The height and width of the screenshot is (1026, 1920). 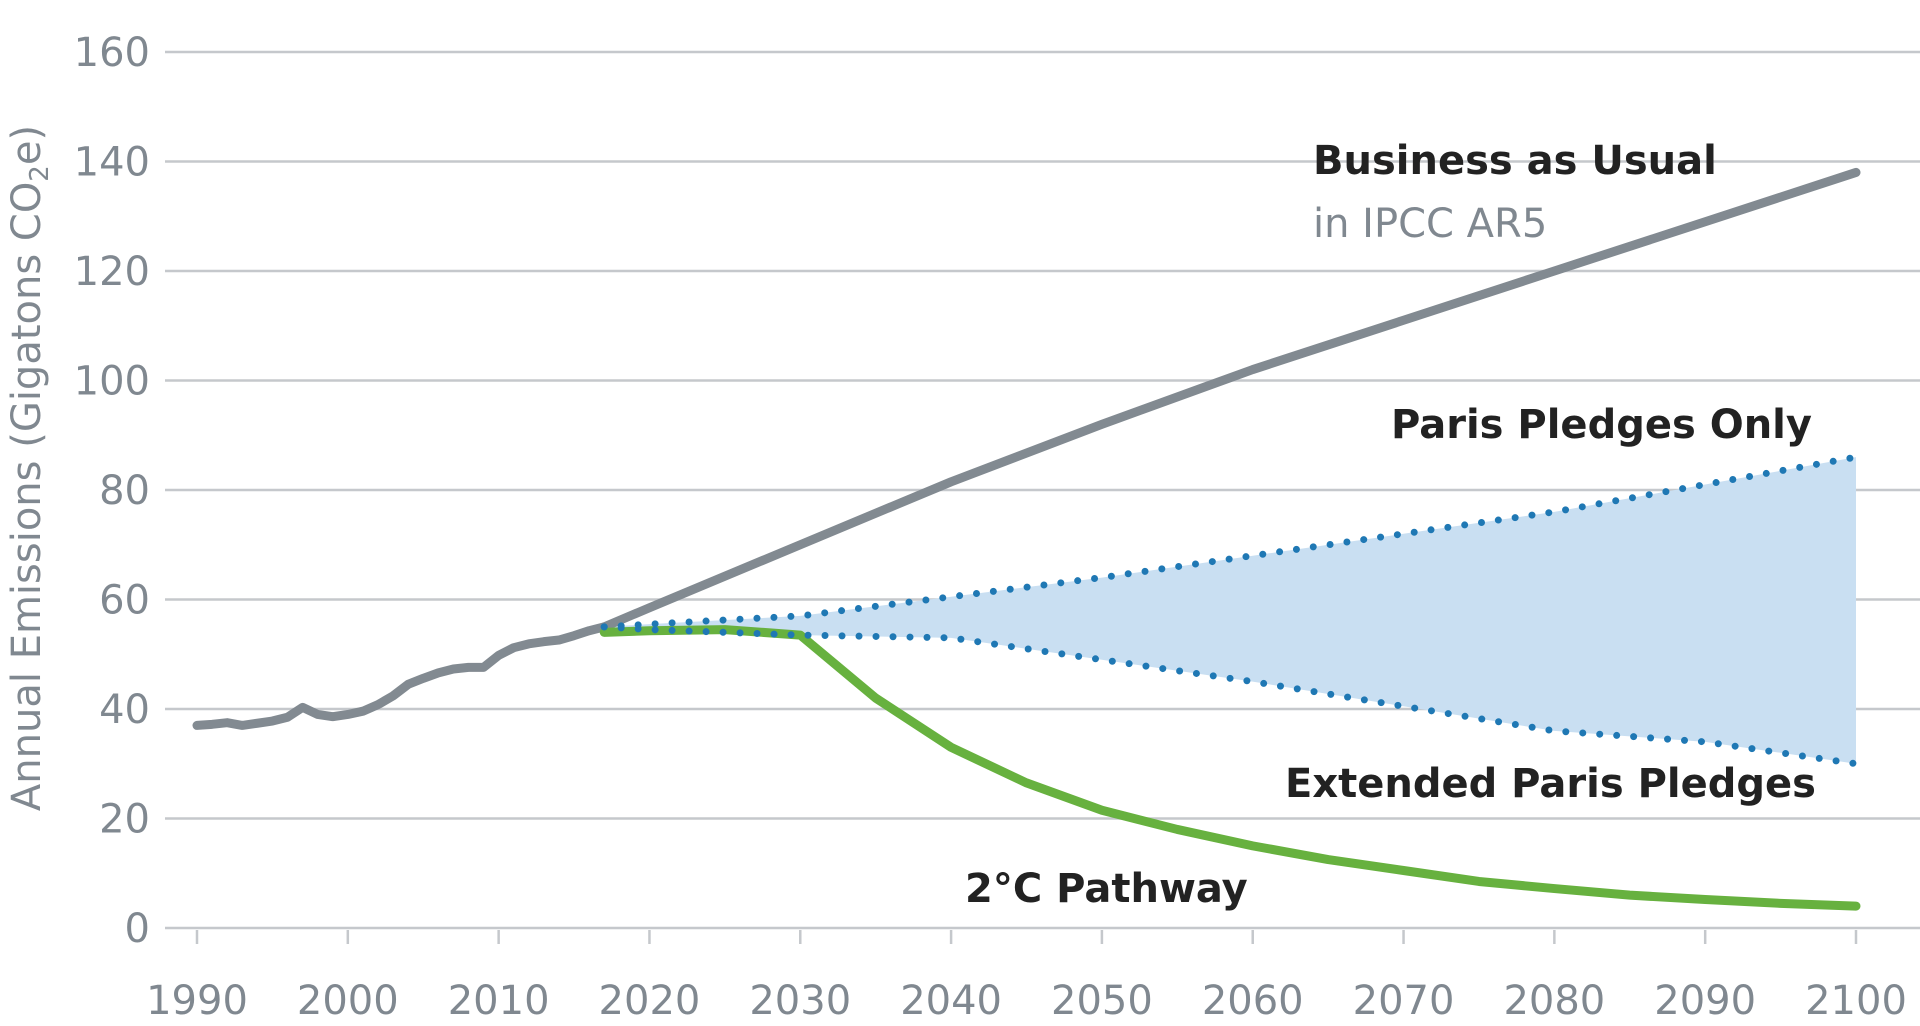 What do you see at coordinates (1554, 1001) in the screenshot?
I see `x-tick-label-2080: 2080` at bounding box center [1554, 1001].